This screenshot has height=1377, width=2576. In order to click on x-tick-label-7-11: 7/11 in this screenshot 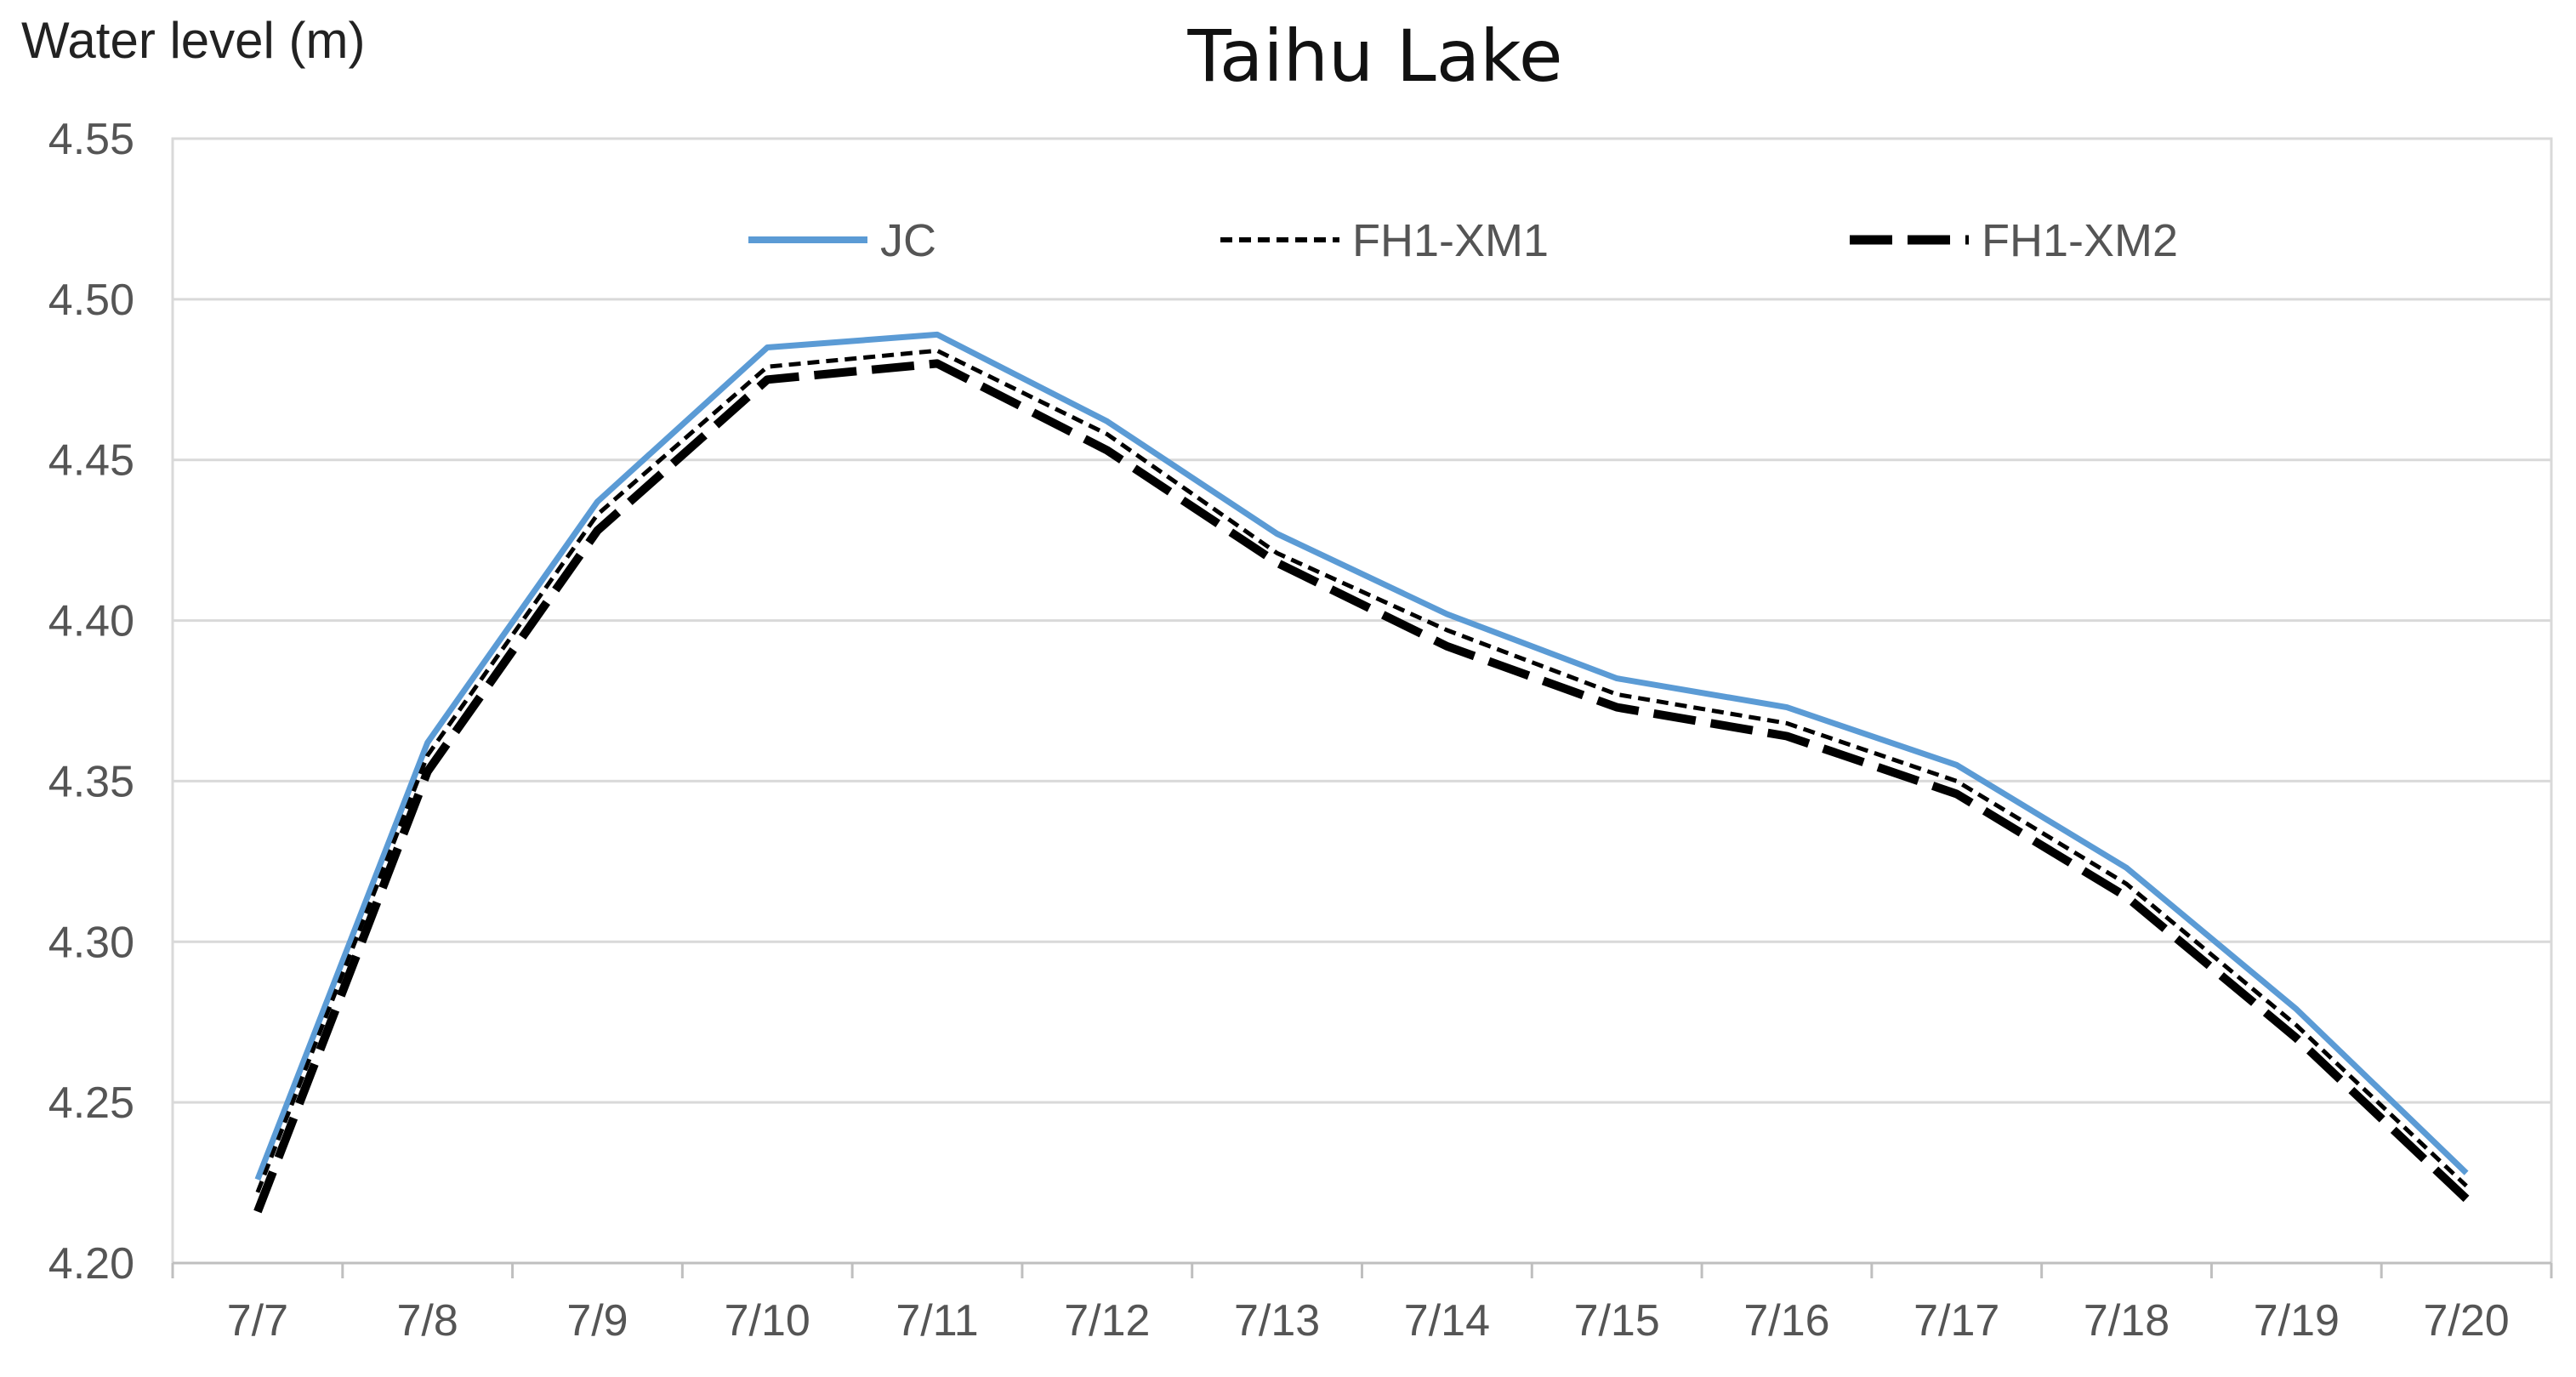, I will do `click(937, 1321)`.